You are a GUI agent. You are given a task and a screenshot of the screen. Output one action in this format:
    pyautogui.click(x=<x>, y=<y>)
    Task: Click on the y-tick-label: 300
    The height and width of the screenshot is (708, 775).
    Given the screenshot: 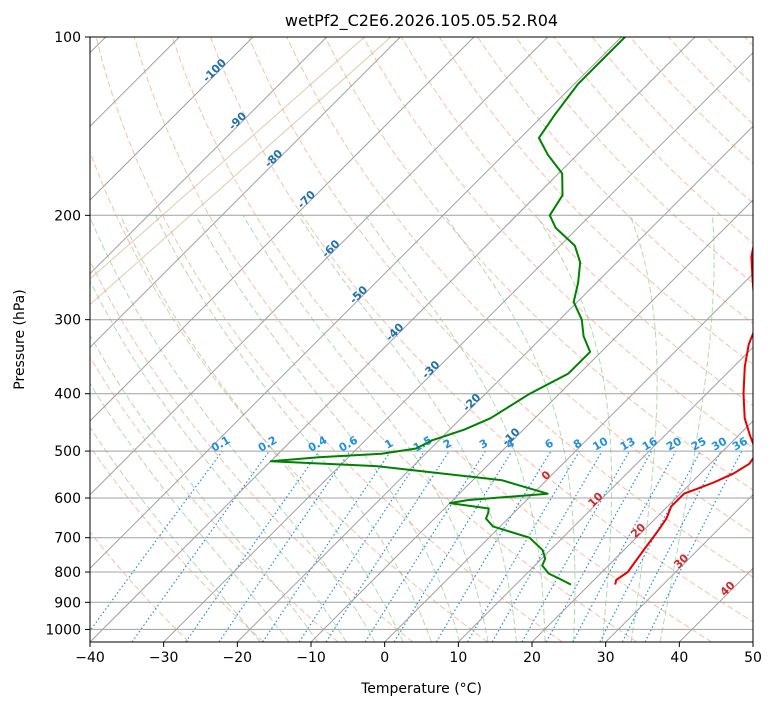 What is the action you would take?
    pyautogui.click(x=67, y=321)
    